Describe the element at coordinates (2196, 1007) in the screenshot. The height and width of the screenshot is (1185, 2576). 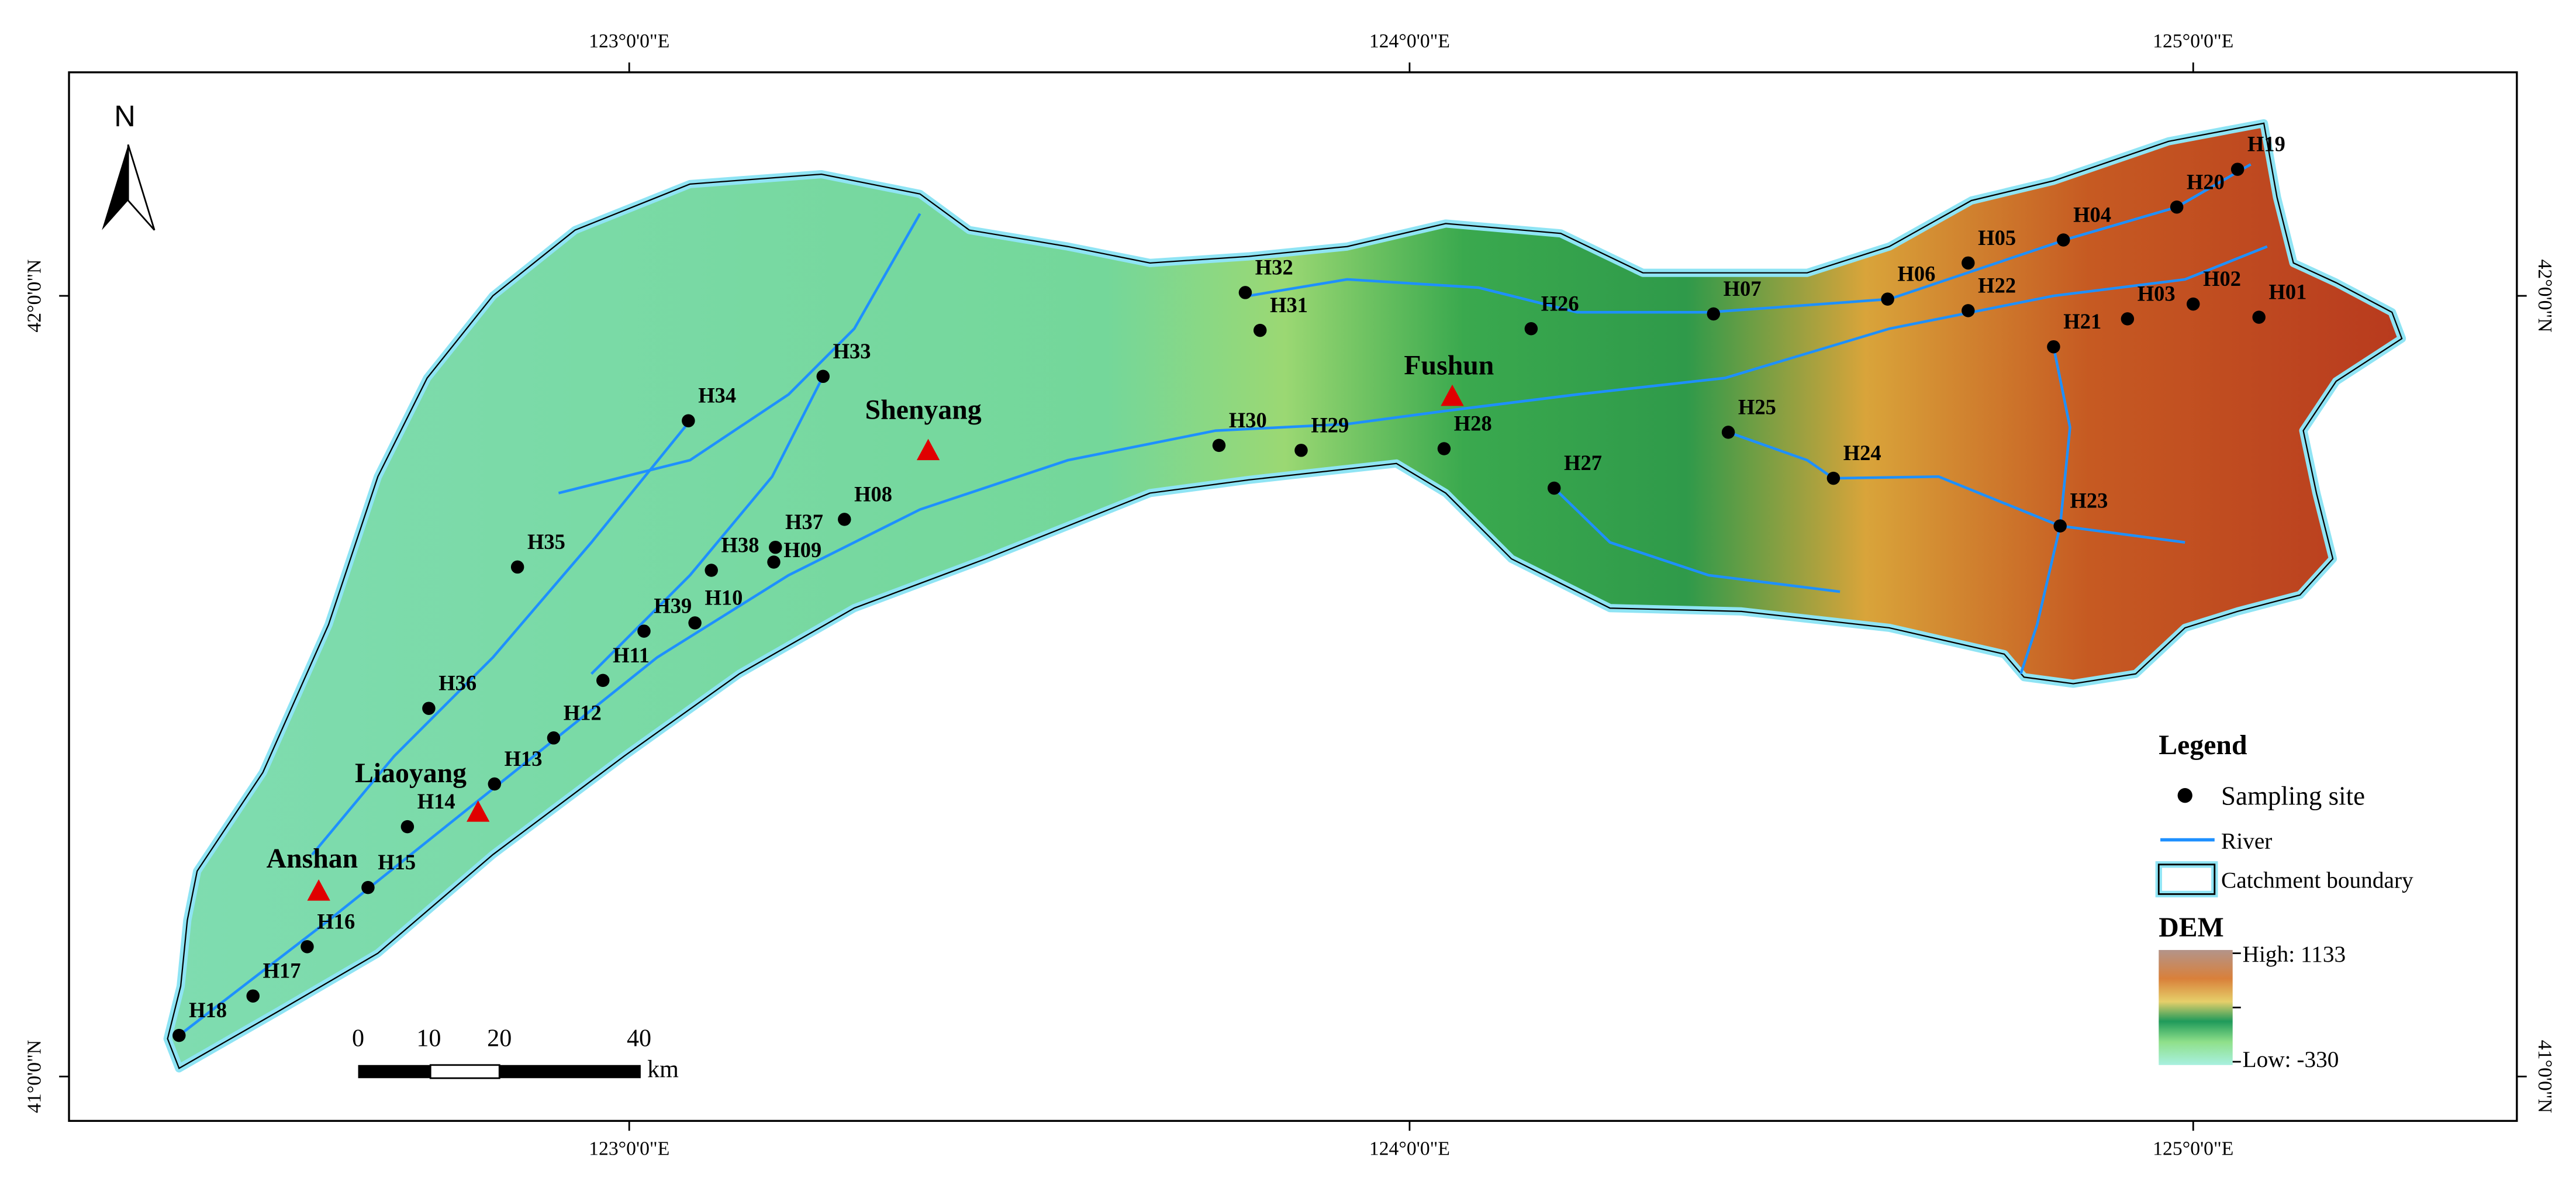
I see `dem-ramp` at that location.